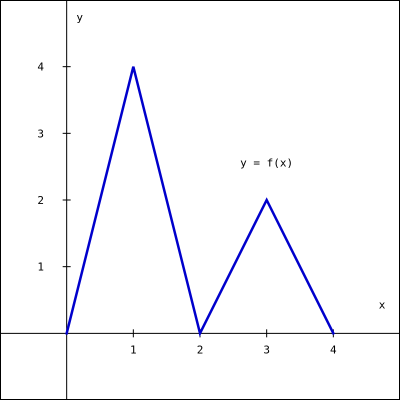 This screenshot has width=400, height=400. Describe the element at coordinates (79, 17) in the screenshot. I see `y-axis-label: y` at that location.